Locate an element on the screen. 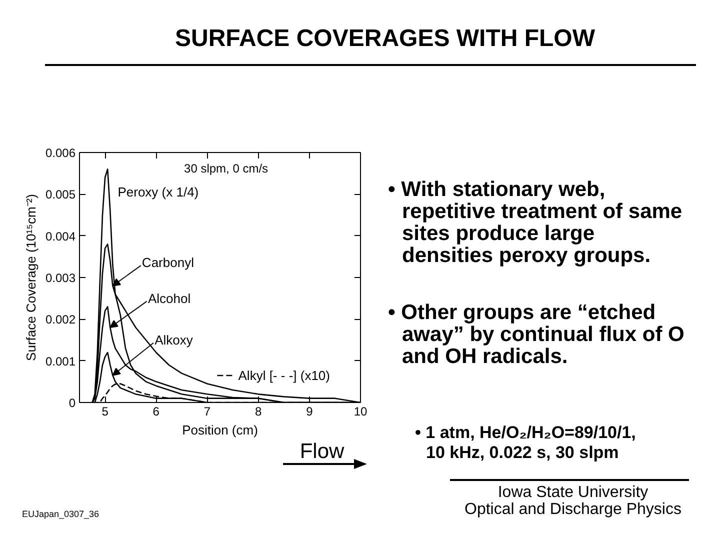 The width and height of the screenshot is (720, 540). text: • Other groups are “etched away” by continual flux of O and OH radicals. is located at coordinates (536, 334).